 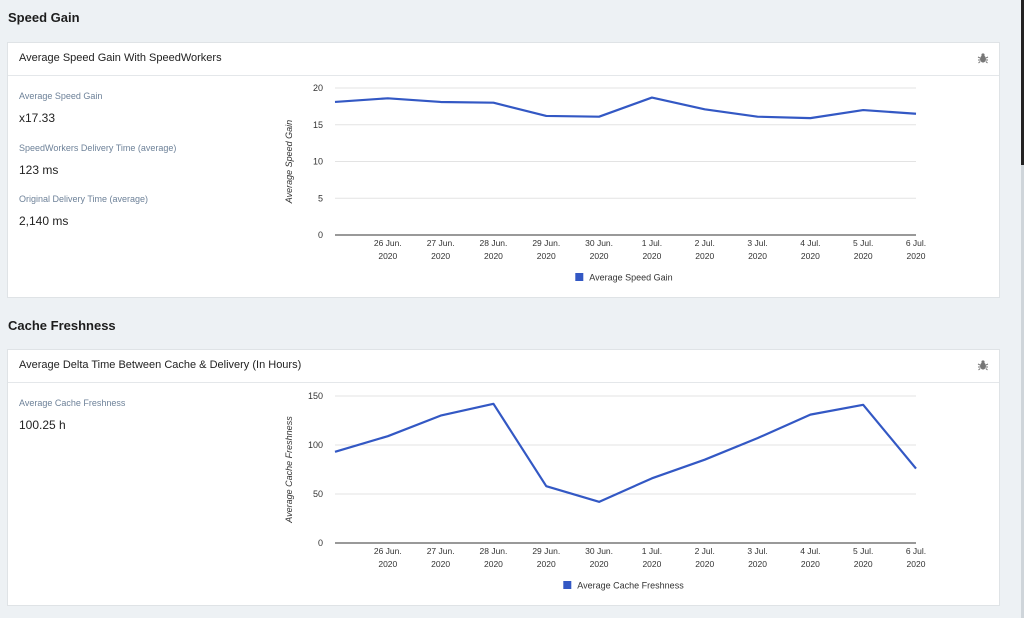 I want to click on stat-value-speedworkers-delivery-time: 123 ms, so click(x=39, y=170).